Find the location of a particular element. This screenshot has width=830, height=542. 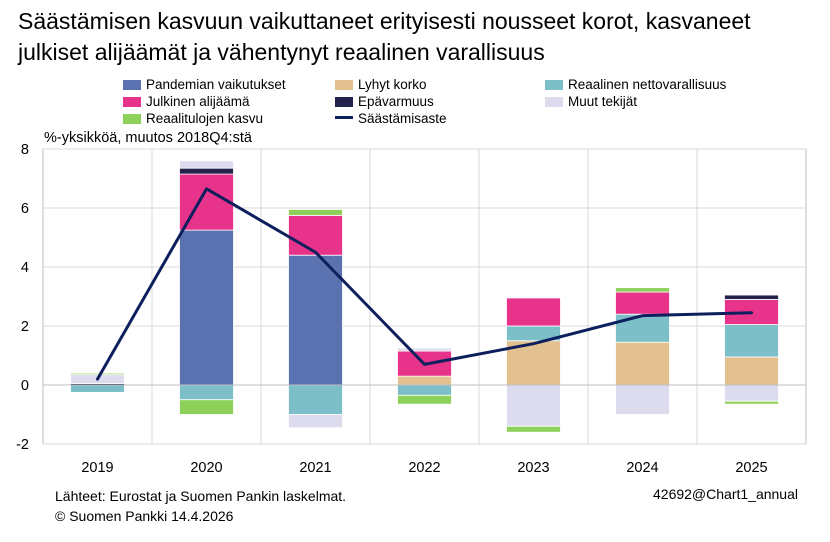

legend-item: Säästämisaste is located at coordinates (391, 118).